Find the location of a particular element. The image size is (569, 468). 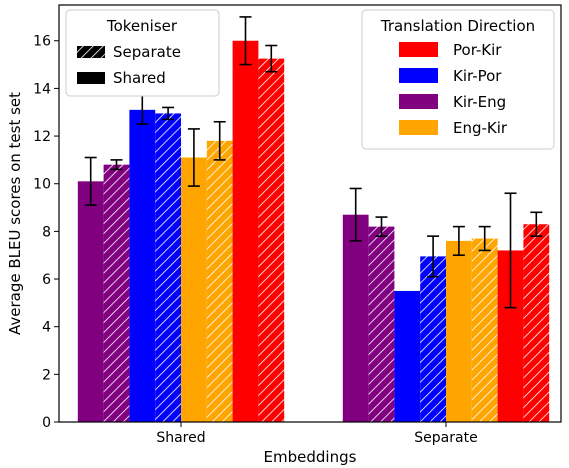

legend-label-por-kir: Por-Kir is located at coordinates (477, 50).